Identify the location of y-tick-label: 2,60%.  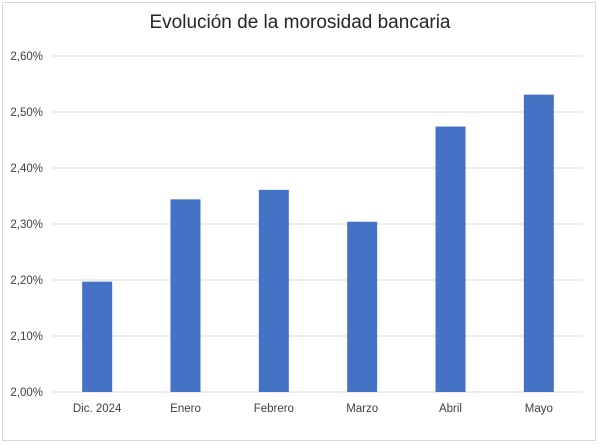
(26, 57).